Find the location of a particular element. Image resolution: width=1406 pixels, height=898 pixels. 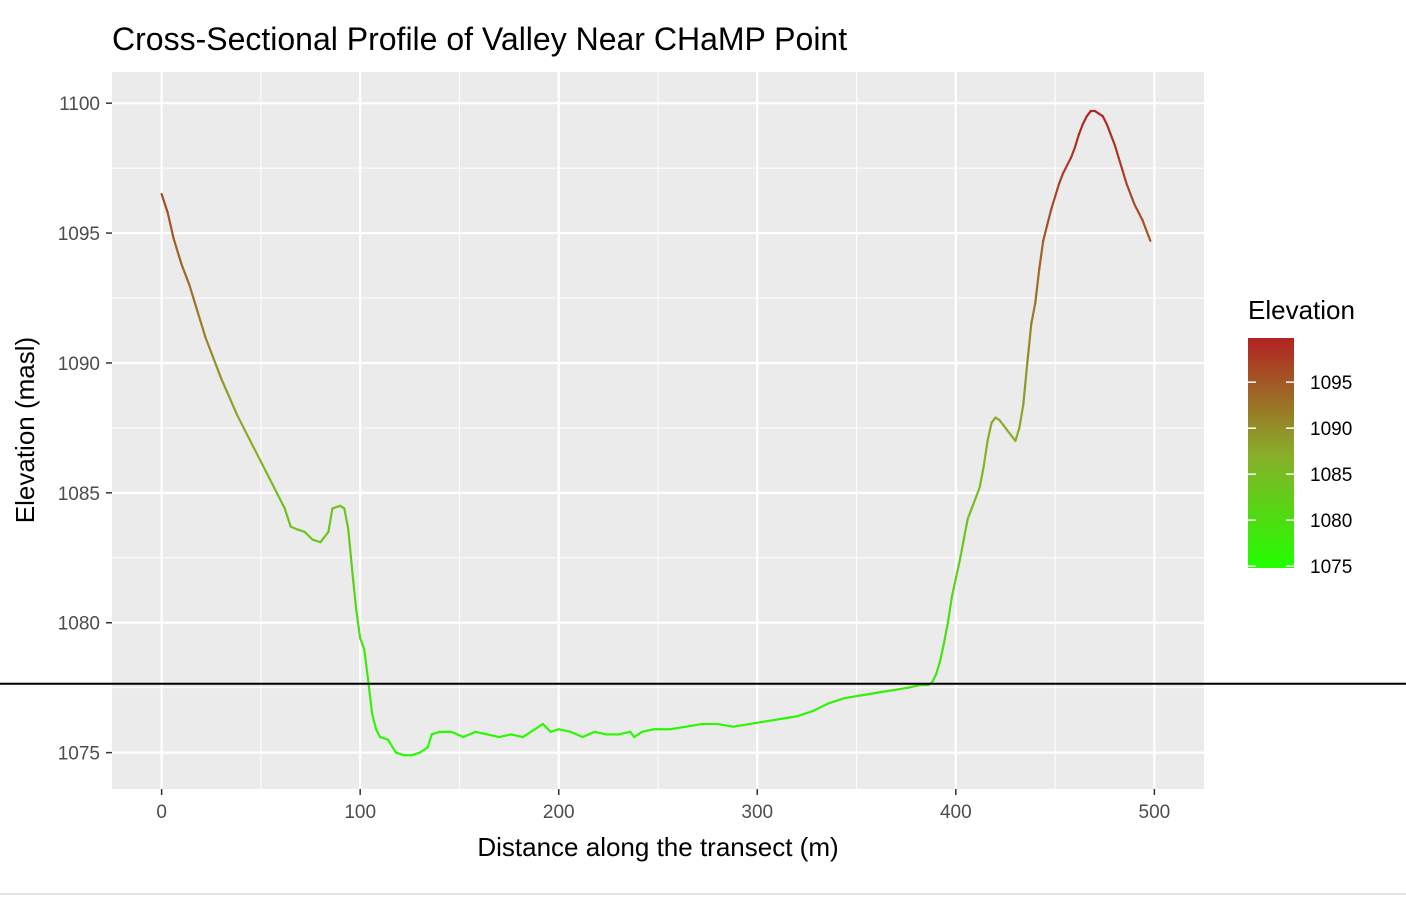

legend-label: 1095 is located at coordinates (1331, 383).